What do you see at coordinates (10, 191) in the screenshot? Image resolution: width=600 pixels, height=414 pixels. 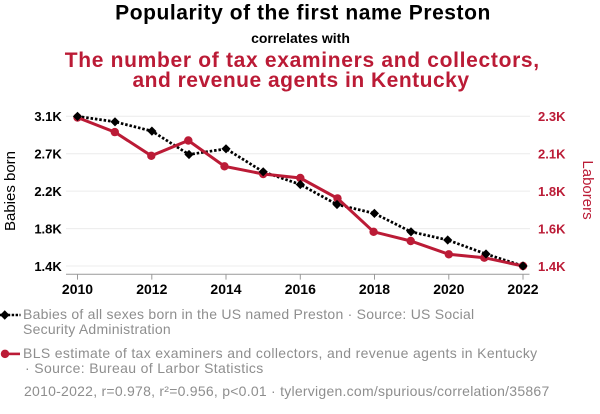 I see `svg-text: Babies born` at bounding box center [10, 191].